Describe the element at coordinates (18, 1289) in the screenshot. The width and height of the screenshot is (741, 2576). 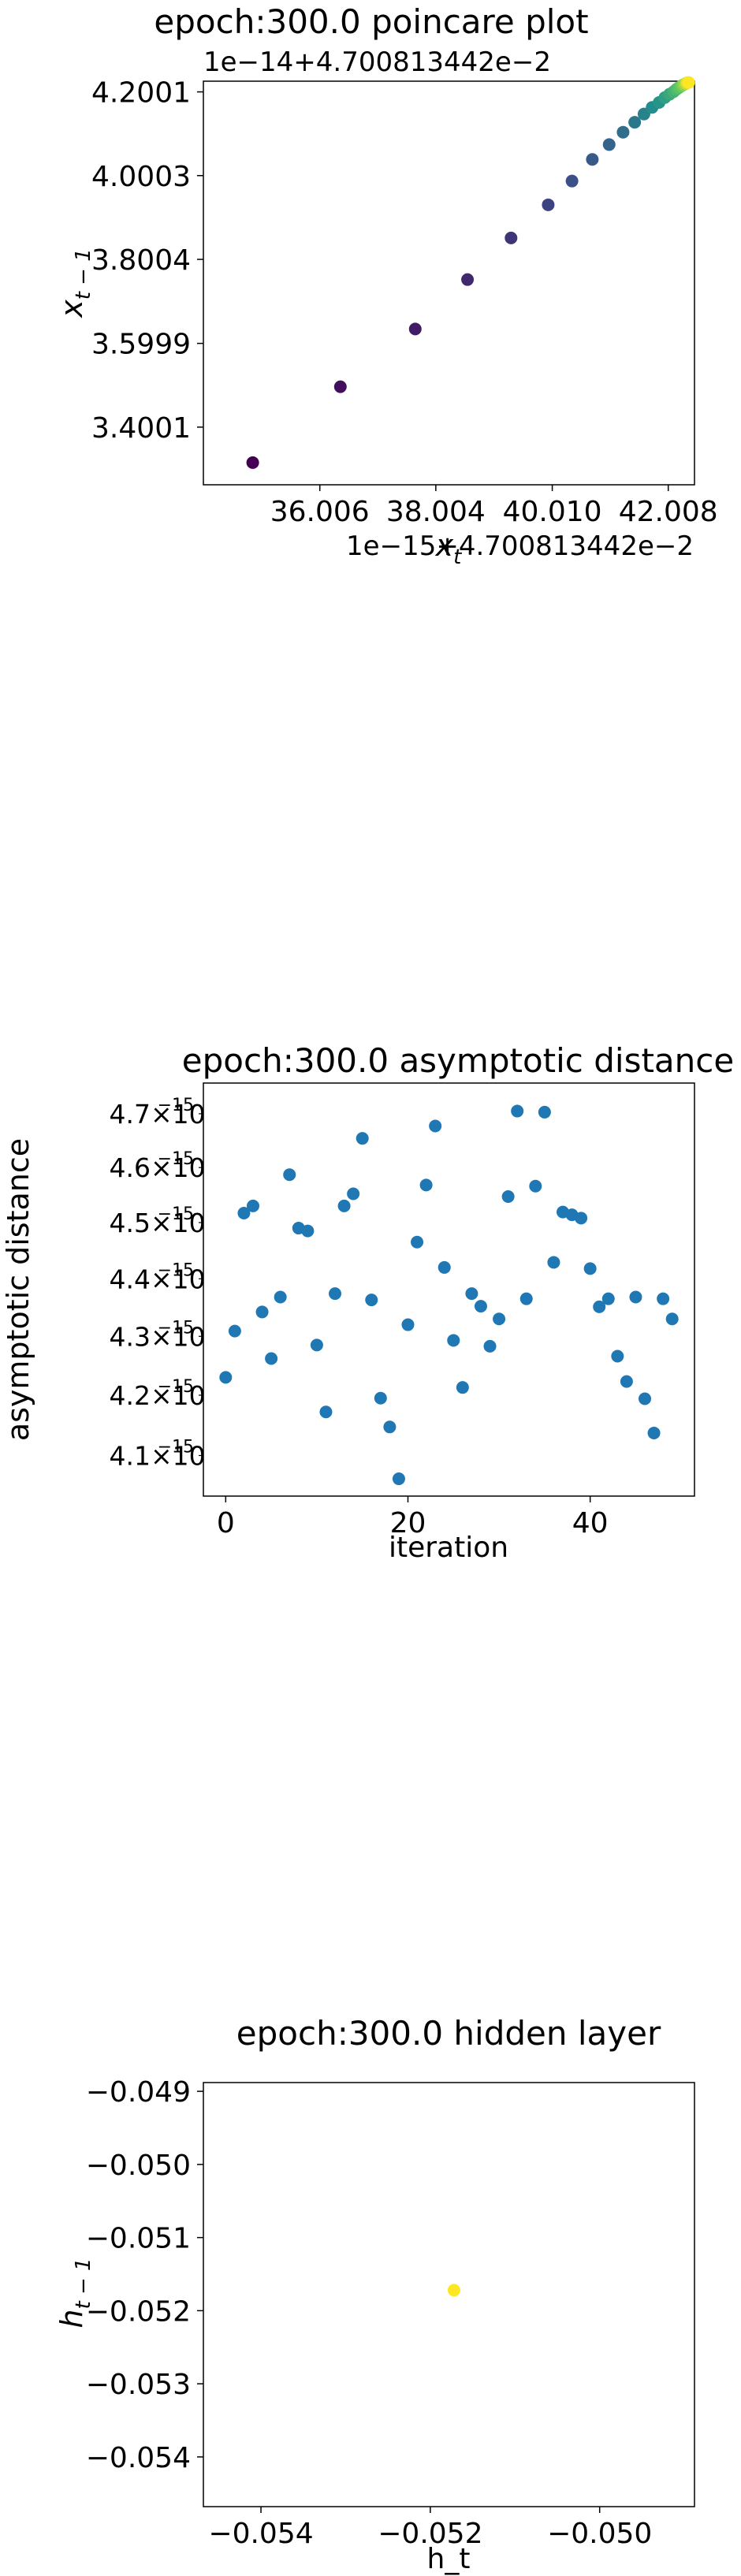
I see `asymptotic-y-label: asymptotic distance` at that location.